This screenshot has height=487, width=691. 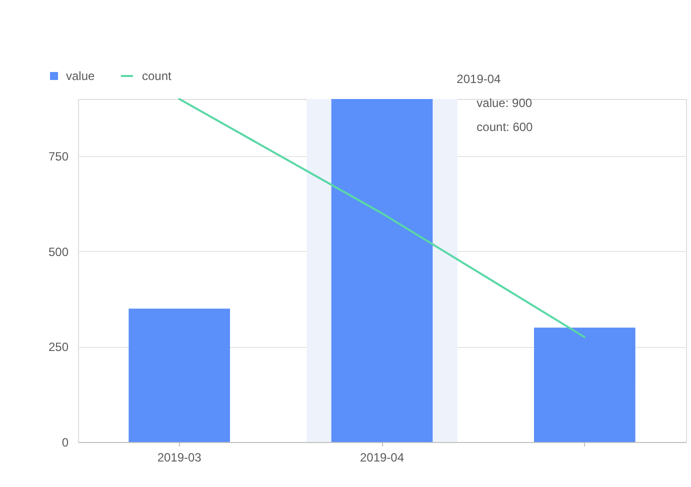 What do you see at coordinates (505, 127) in the screenshot?
I see `annotation: count: 600` at bounding box center [505, 127].